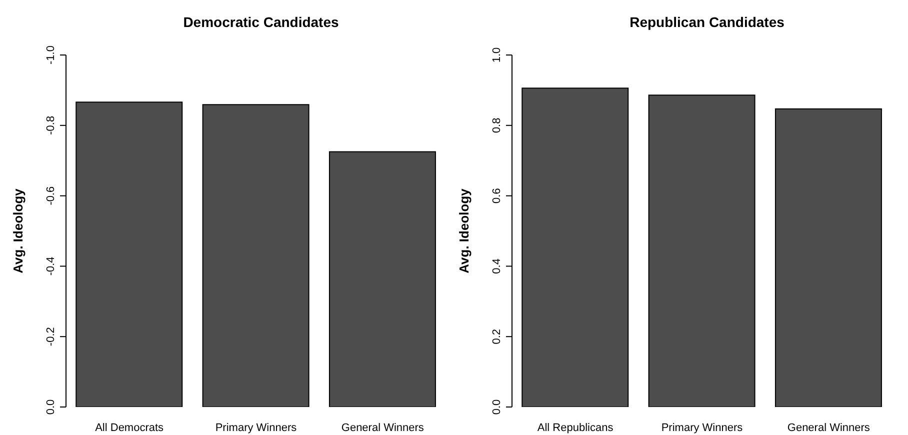 The height and width of the screenshot is (435, 908). Describe the element at coordinates (497, 196) in the screenshot. I see `y-tick-label: 0.6` at that location.